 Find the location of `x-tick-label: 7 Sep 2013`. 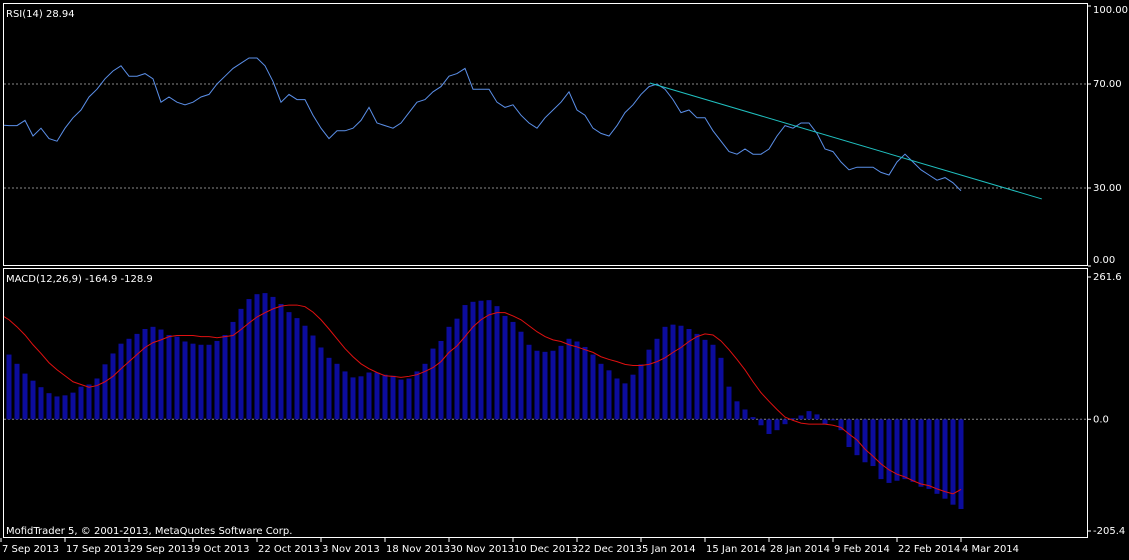

x-tick-label: 7 Sep 2013 is located at coordinates (30, 549).